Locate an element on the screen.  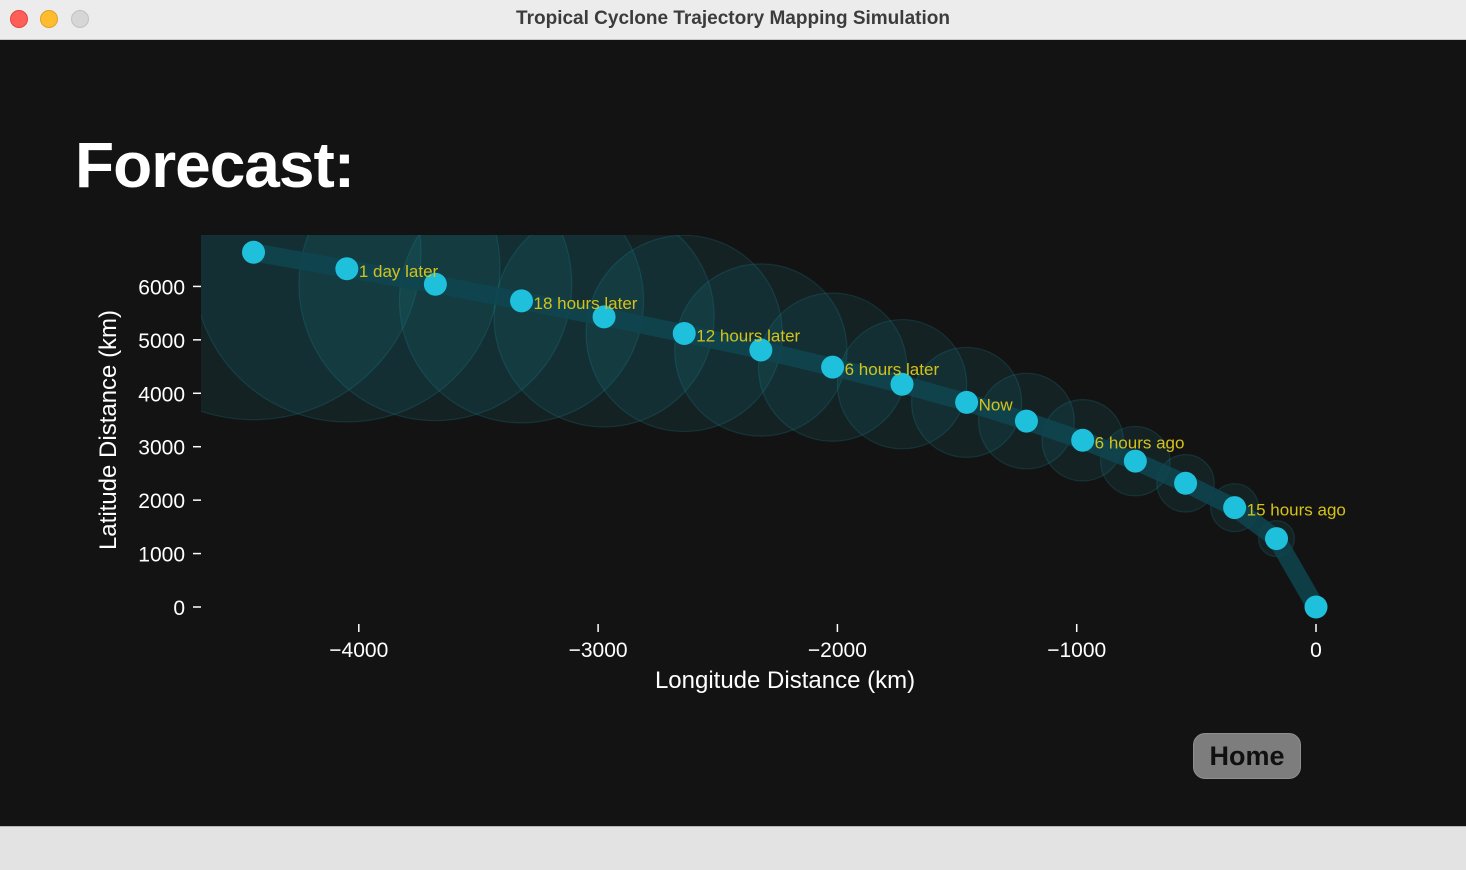
y-tick-label: 4000 is located at coordinates (161, 394).